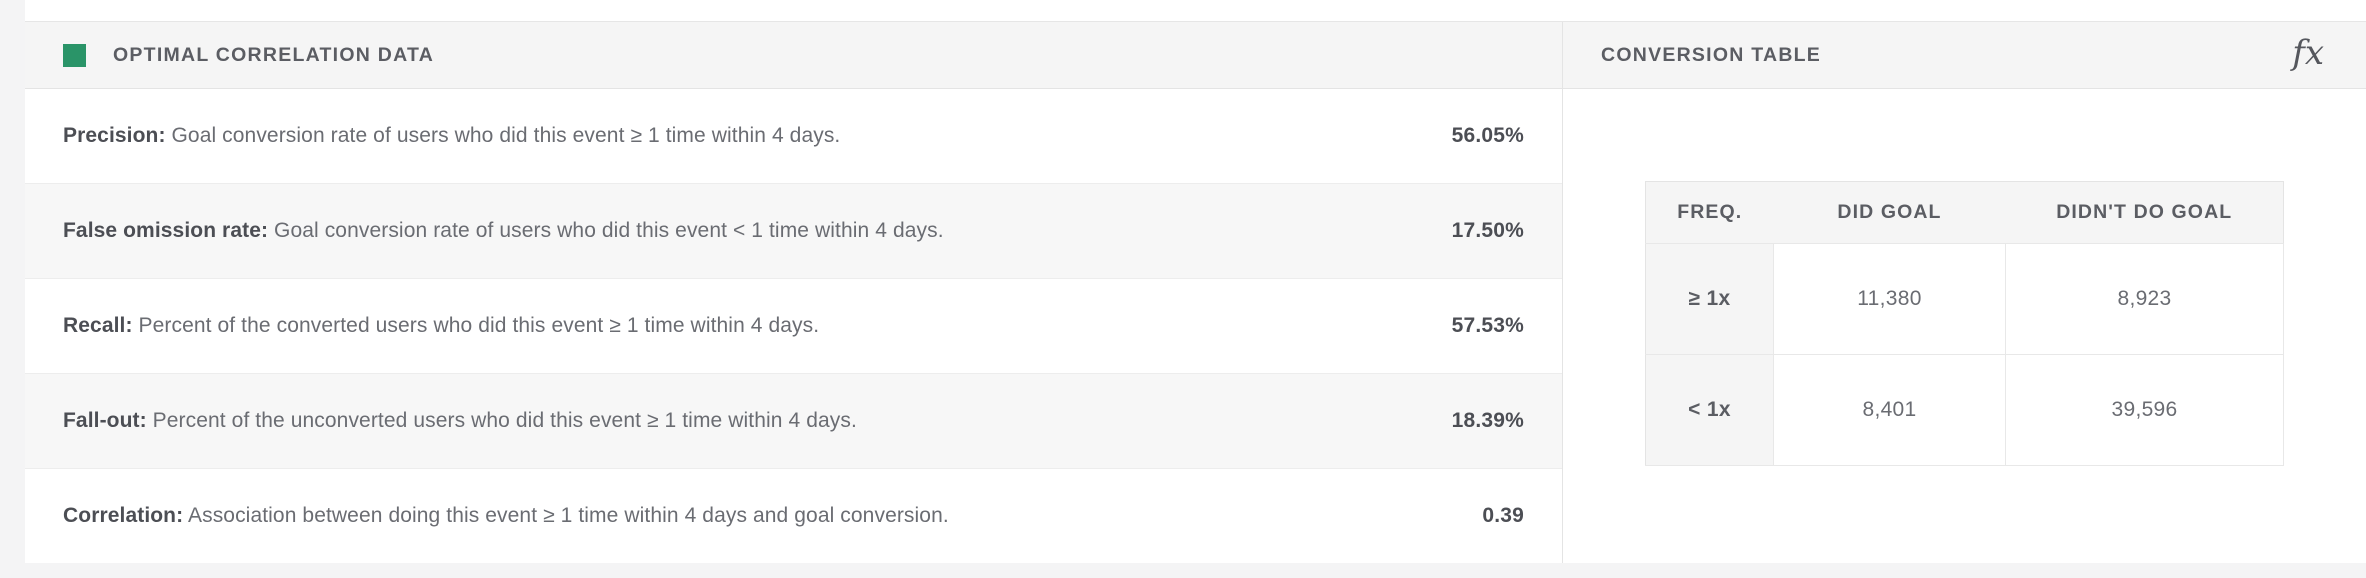  I want to click on previous-card-edge, so click(1195, 11).